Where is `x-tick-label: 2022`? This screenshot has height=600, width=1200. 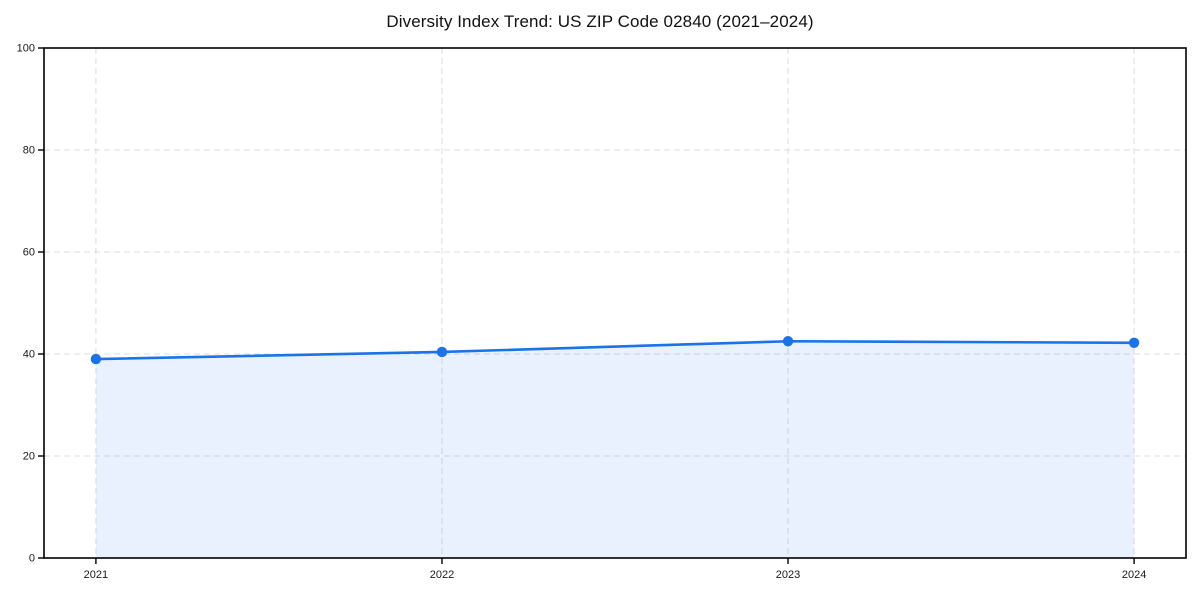
x-tick-label: 2022 is located at coordinates (442, 575).